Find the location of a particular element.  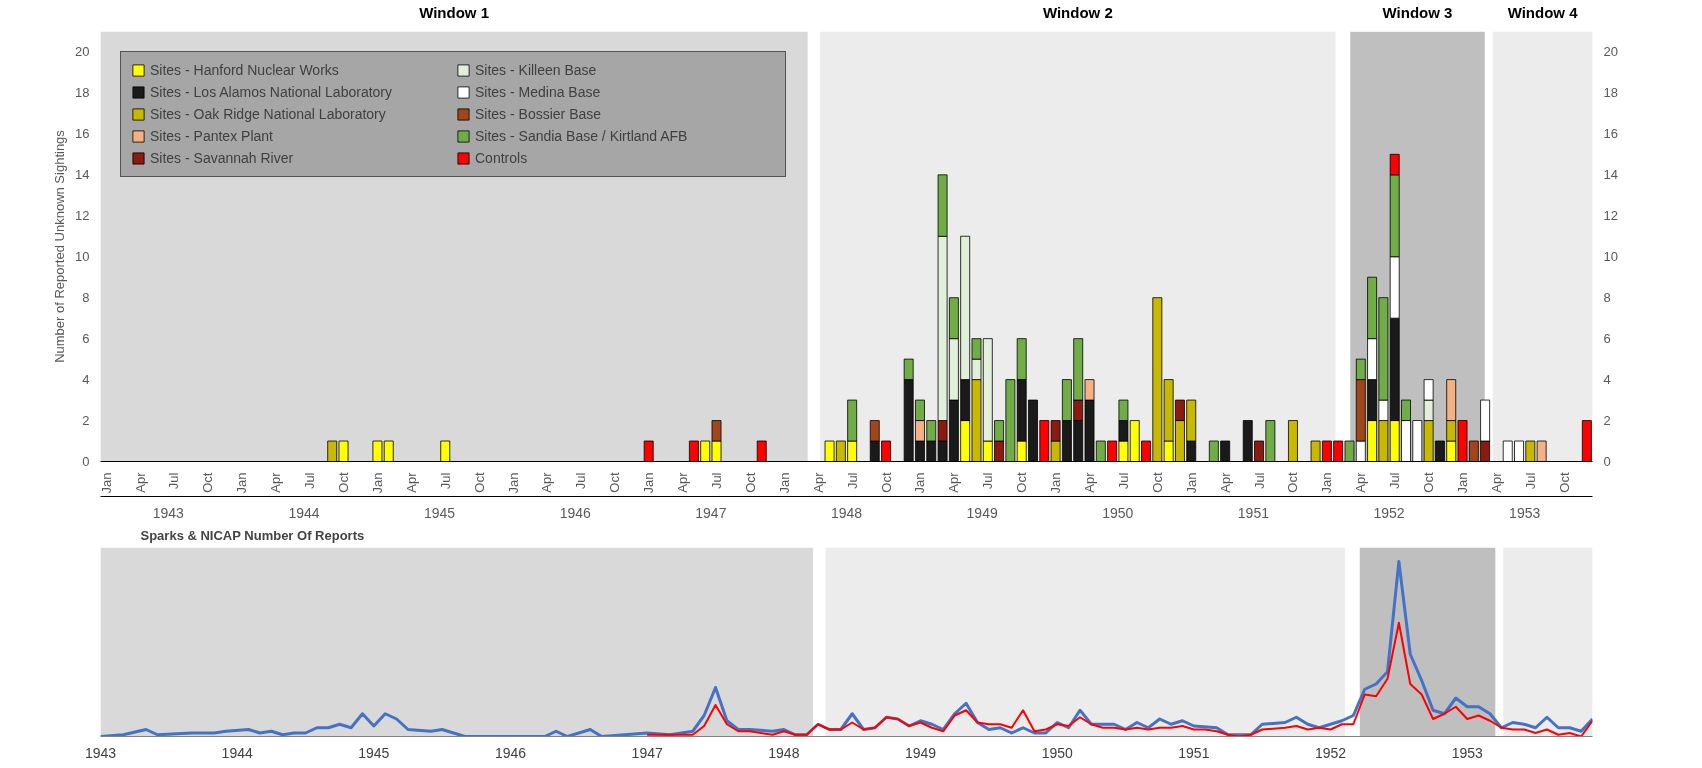

y-tick-label: 12 is located at coordinates (82, 216).